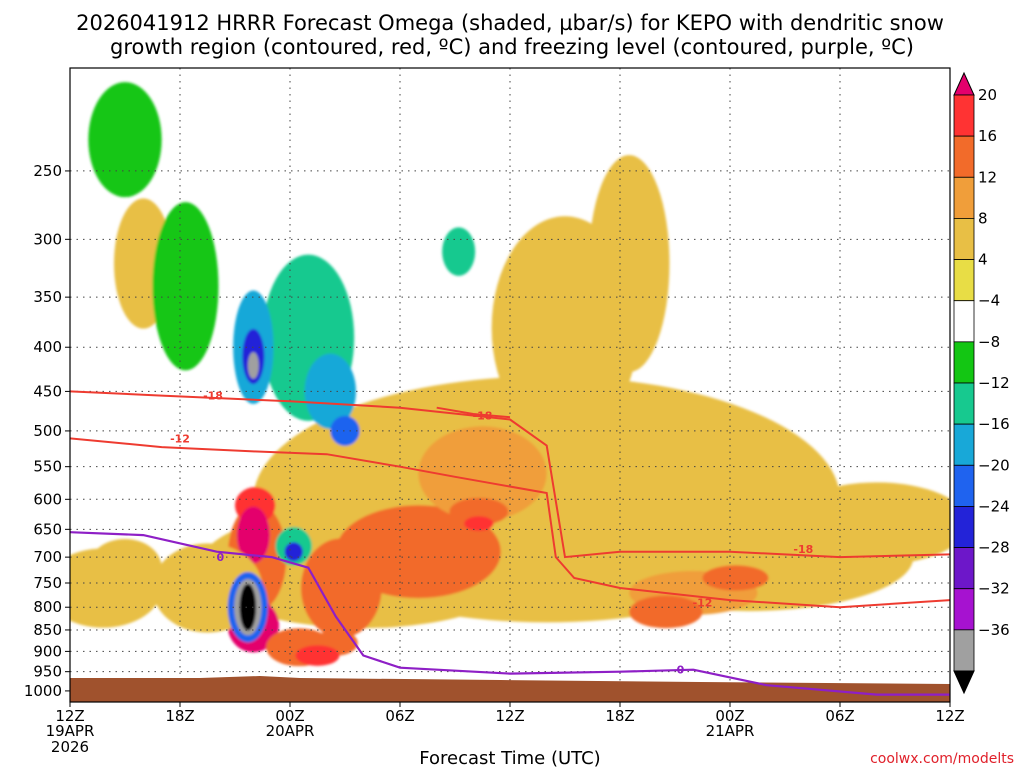 The image size is (1024, 768). I want to click on x-tick-year-0: 2026, so click(70, 747).